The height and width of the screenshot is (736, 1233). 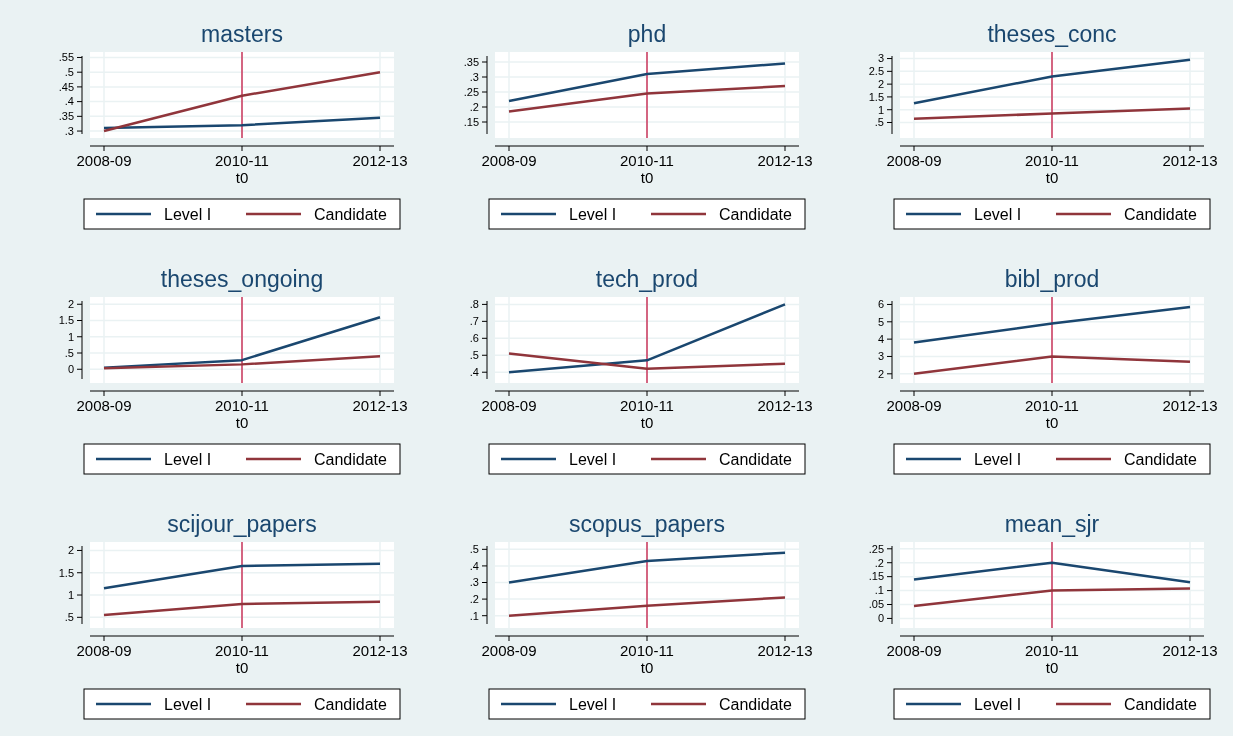 I want to click on y-tick-label: 6, so click(x=880, y=304).